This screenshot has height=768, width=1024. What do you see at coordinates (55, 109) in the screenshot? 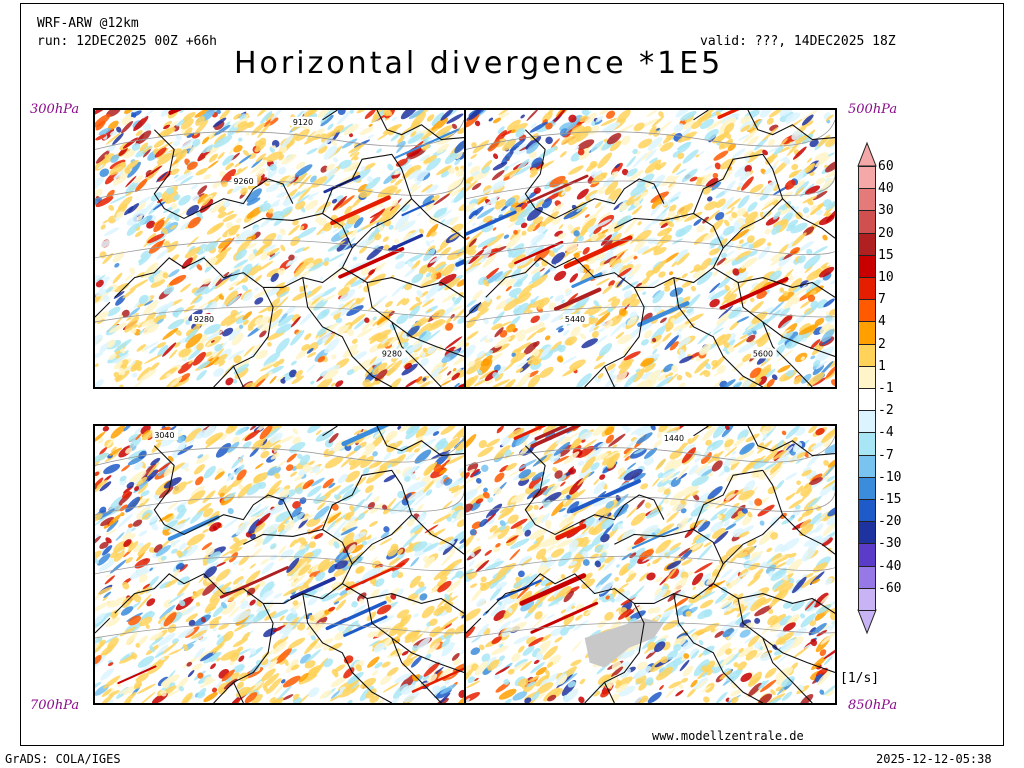
I see `level-label-300: 300hPa` at bounding box center [55, 109].